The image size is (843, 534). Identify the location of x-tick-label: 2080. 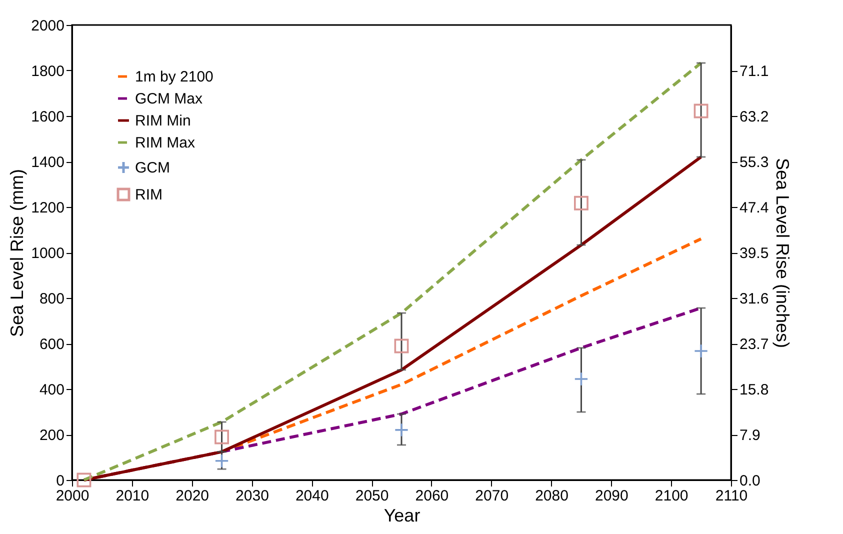
(551, 496).